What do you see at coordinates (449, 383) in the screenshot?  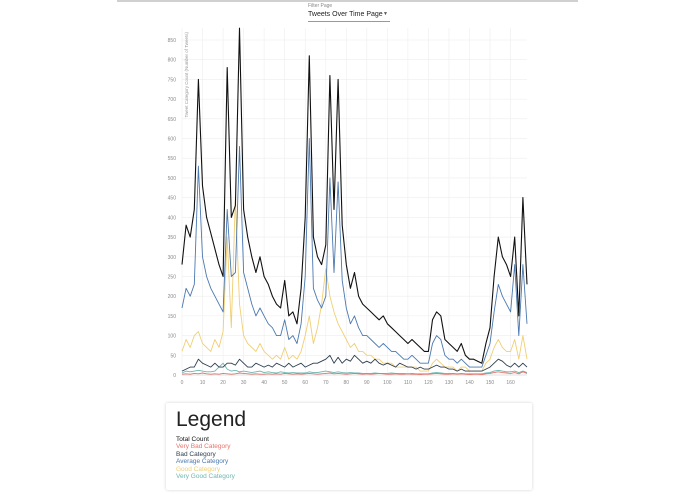 I see `x-tick-label: 130` at bounding box center [449, 383].